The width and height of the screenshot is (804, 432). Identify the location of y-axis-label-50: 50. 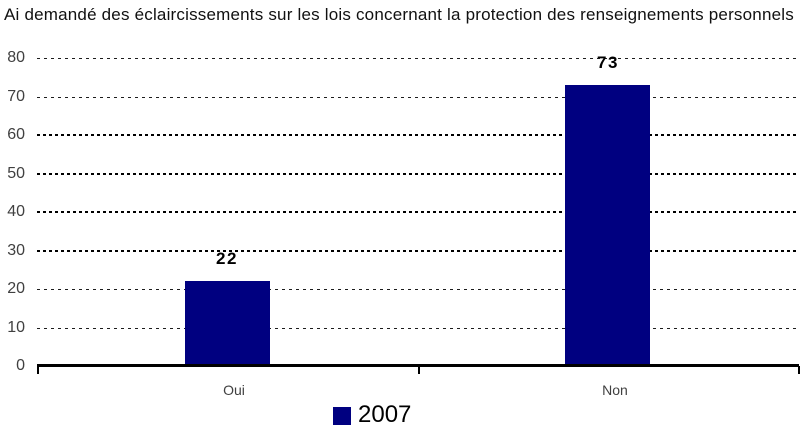
(16, 173).